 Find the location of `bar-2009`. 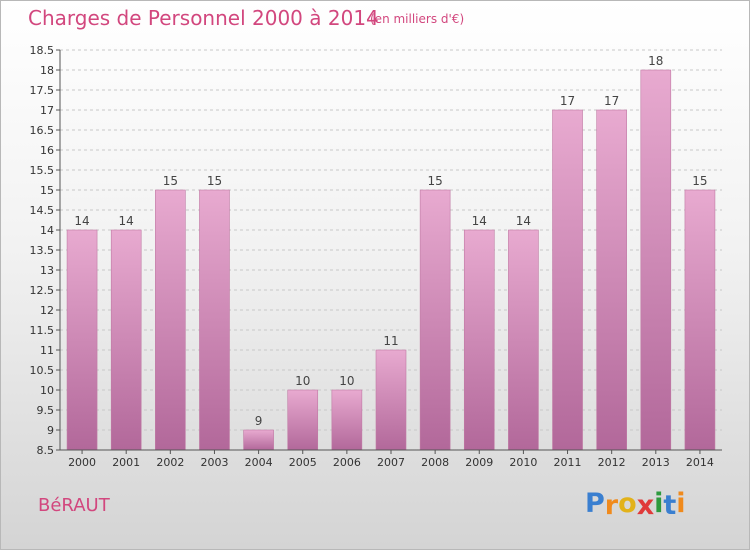

bar-2009 is located at coordinates (479, 340).